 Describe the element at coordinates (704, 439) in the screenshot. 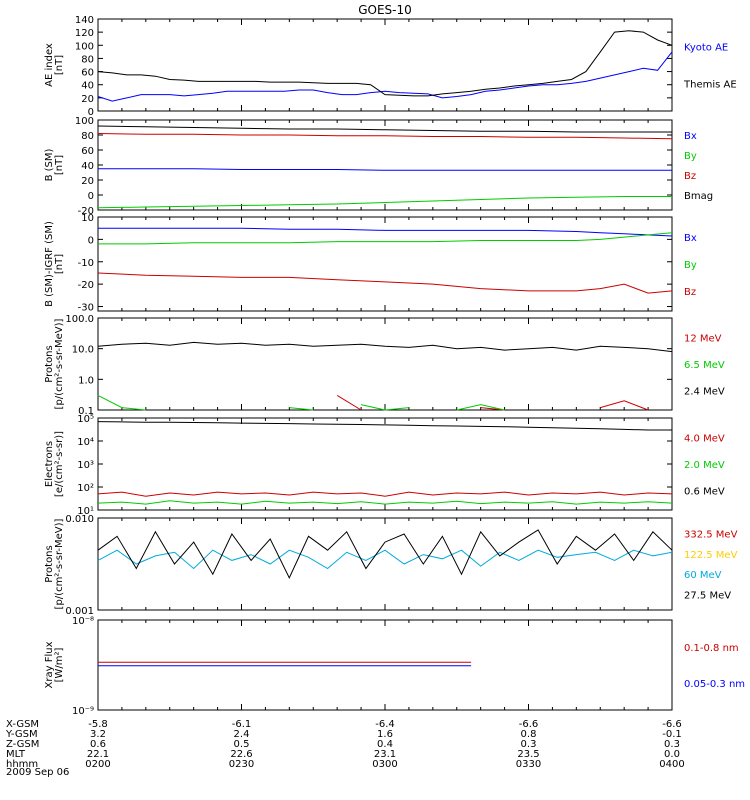

I see `legend-label: 4.0 MeV` at that location.